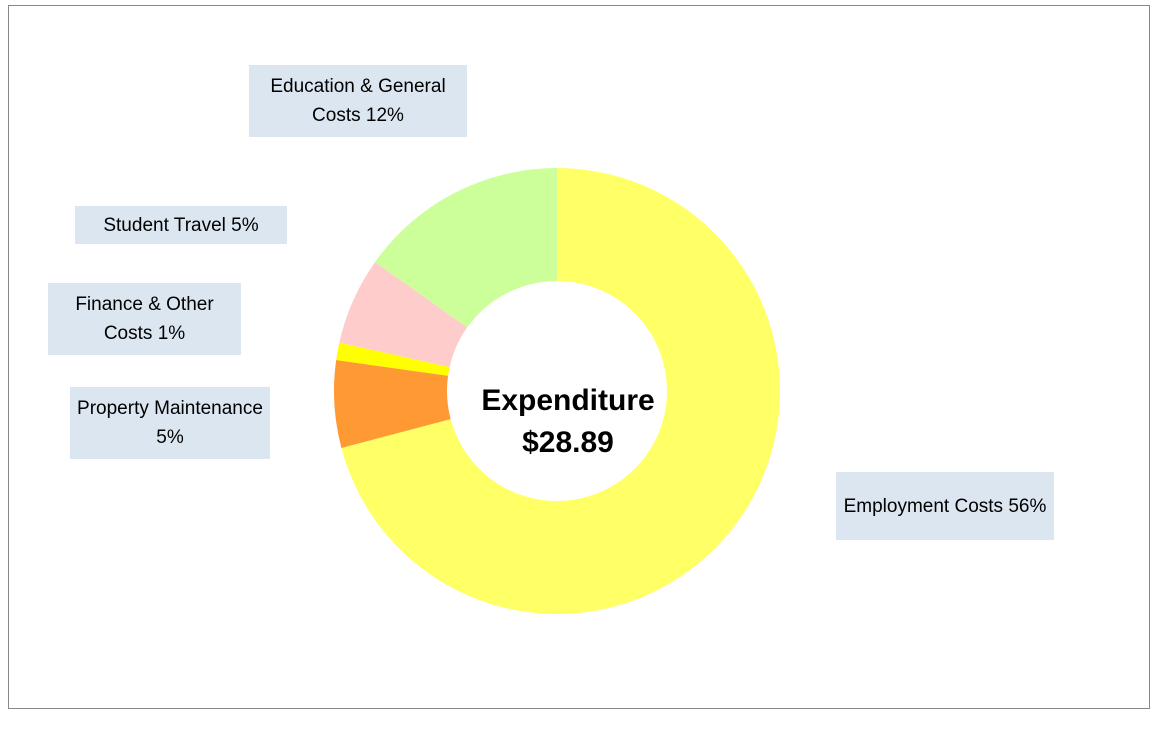 The height and width of the screenshot is (735, 1155). Describe the element at coordinates (384, 115) in the screenshot. I see `label-value: 12%` at that location.